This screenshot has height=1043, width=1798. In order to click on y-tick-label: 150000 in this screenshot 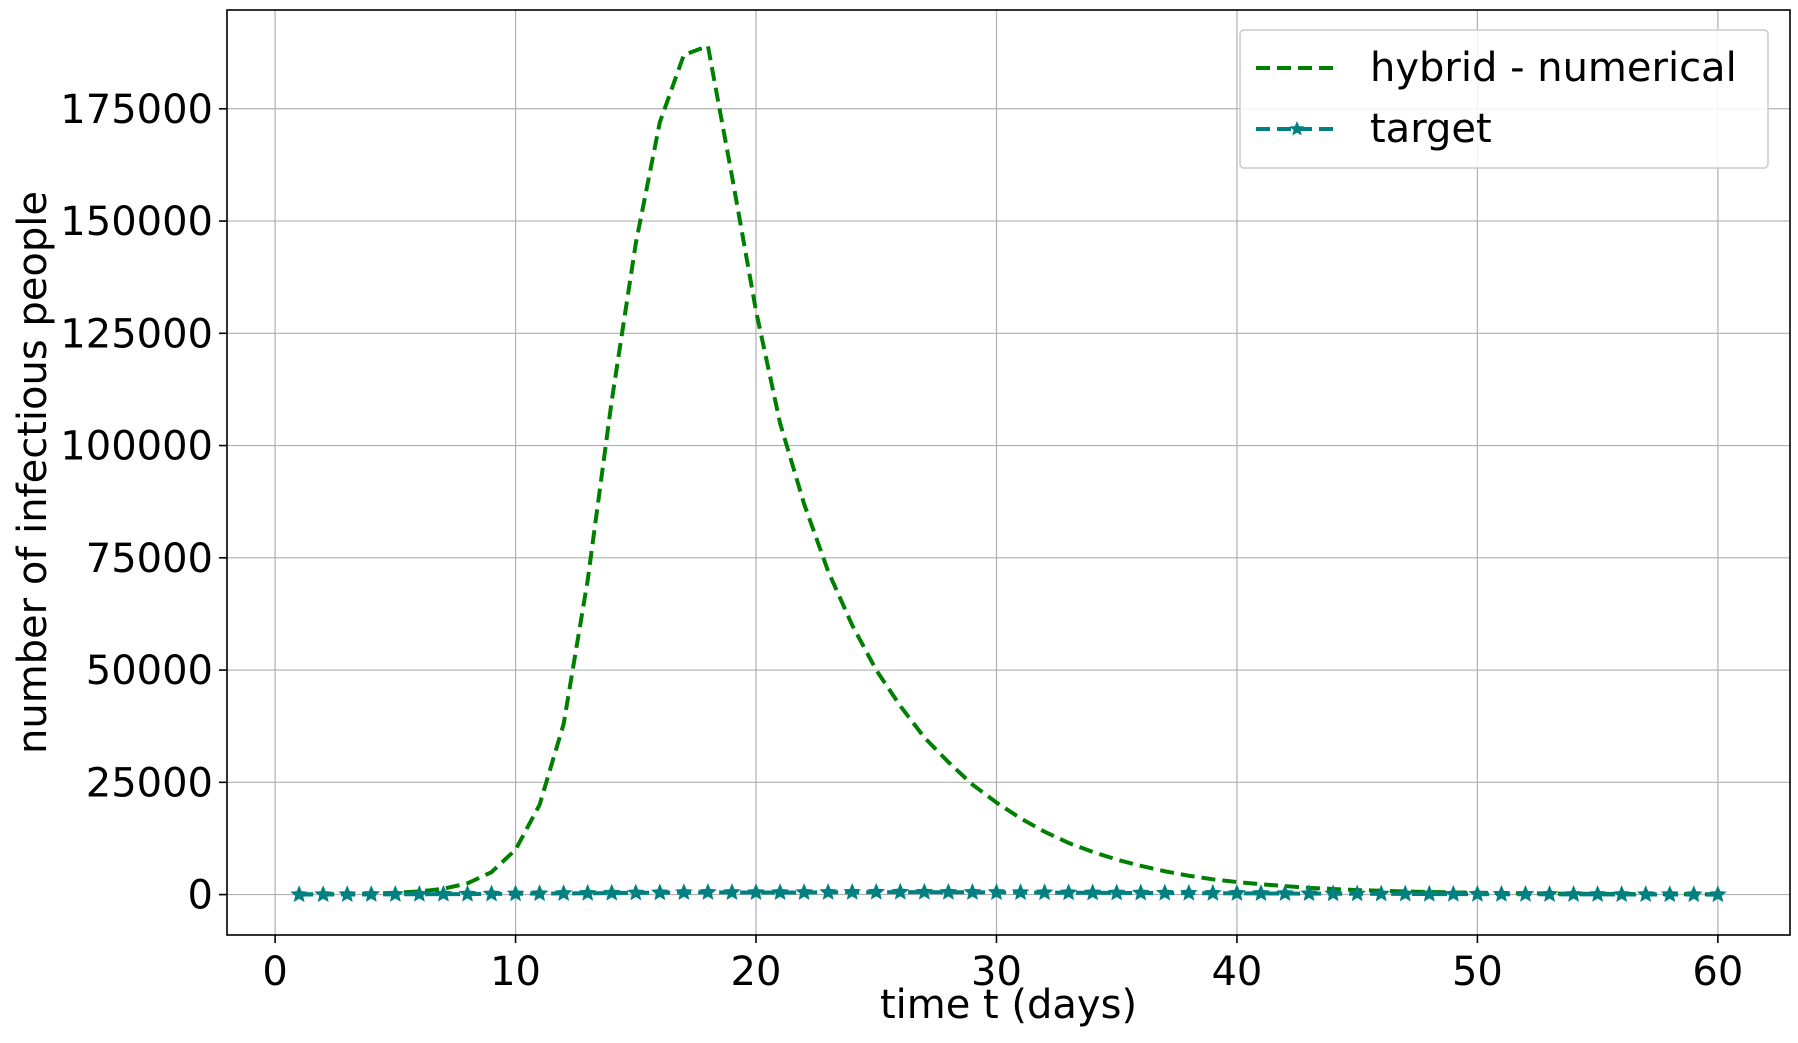, I will do `click(136, 222)`.